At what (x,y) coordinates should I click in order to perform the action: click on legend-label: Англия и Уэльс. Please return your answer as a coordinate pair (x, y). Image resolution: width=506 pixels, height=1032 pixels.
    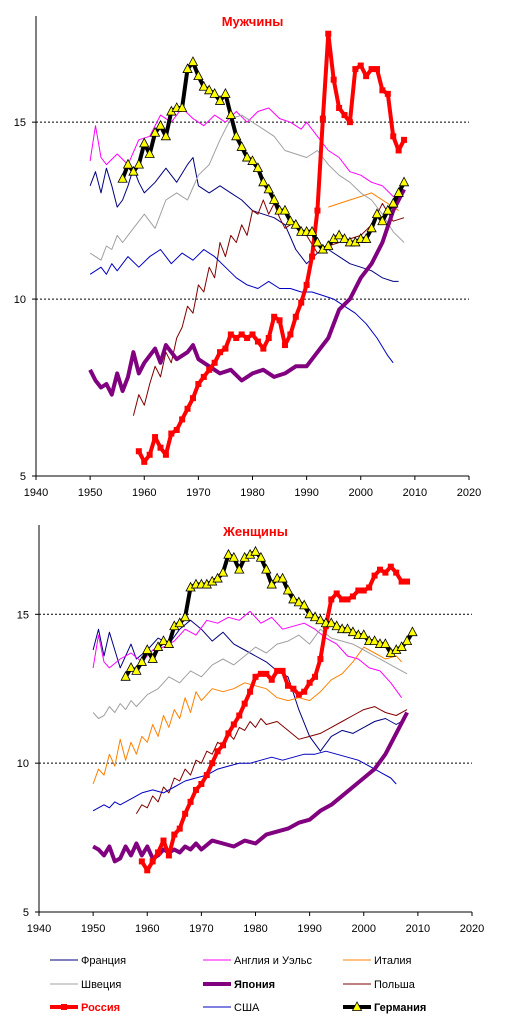
    Looking at the image, I should click on (273, 961).